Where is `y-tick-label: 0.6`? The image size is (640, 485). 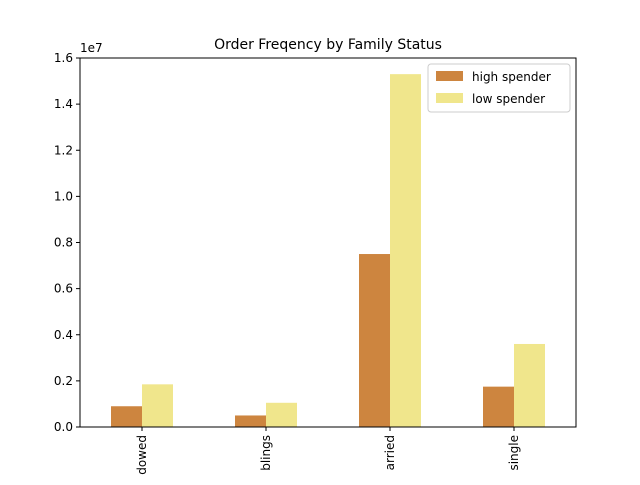 y-tick-label: 0.6 is located at coordinates (63, 289).